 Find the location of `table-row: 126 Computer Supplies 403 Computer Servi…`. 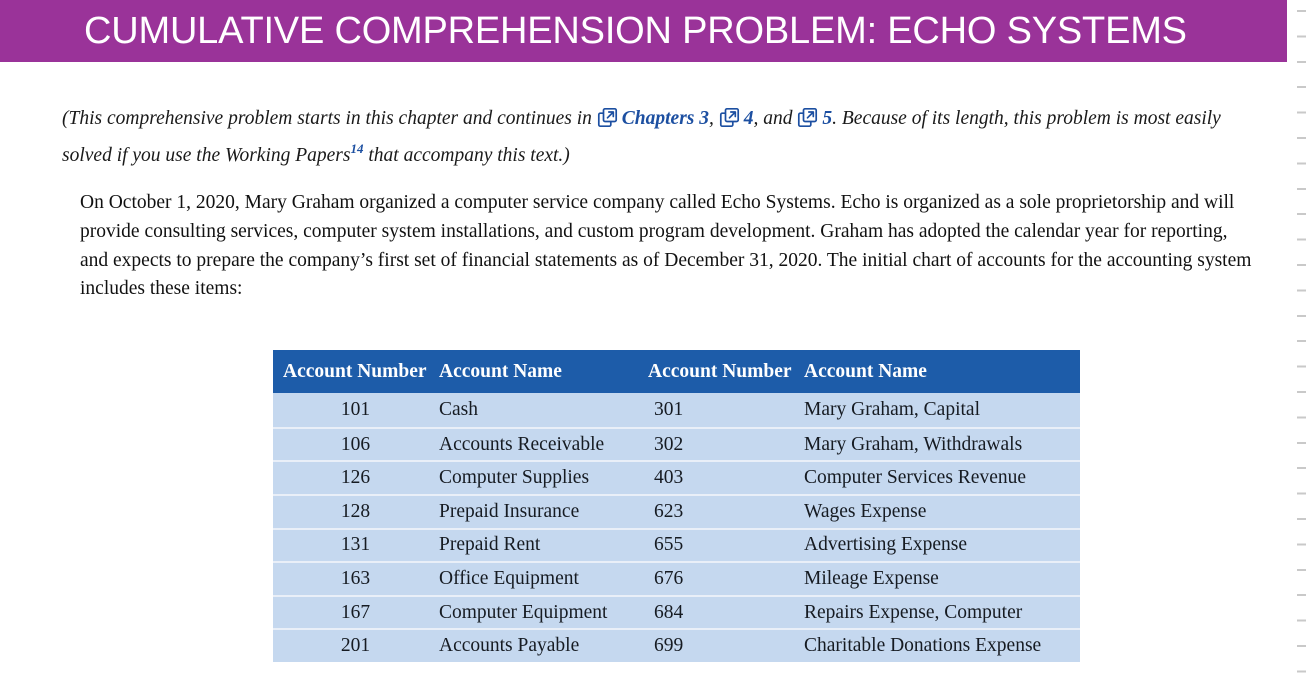

table-row: 126 Computer Supplies 403 Computer Servi… is located at coordinates (676, 477).